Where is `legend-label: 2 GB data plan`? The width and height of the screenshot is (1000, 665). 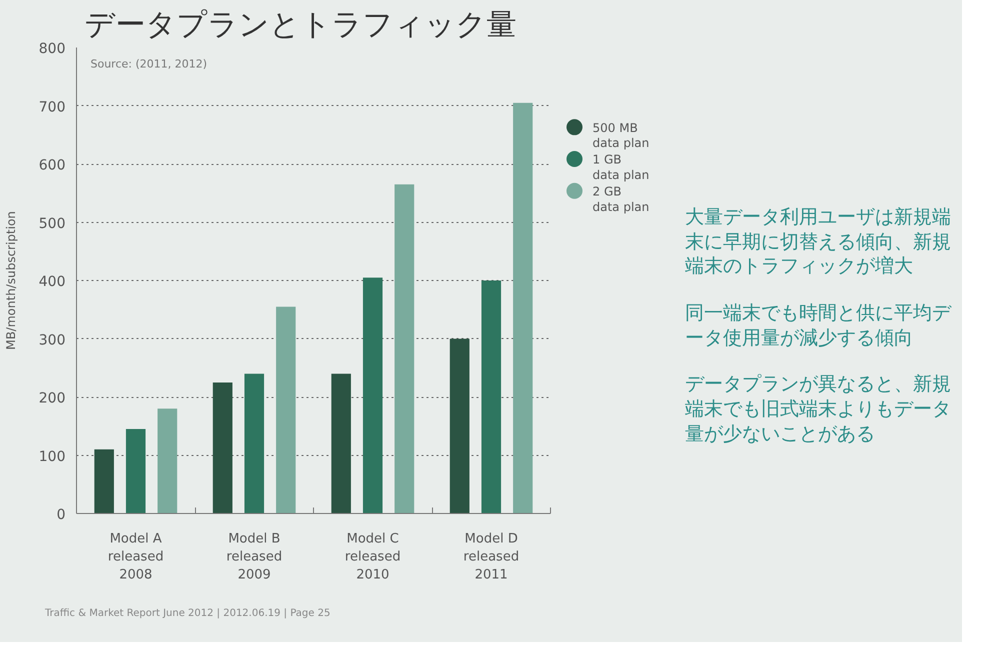
legend-label: 2 GB data plan is located at coordinates (621, 199).